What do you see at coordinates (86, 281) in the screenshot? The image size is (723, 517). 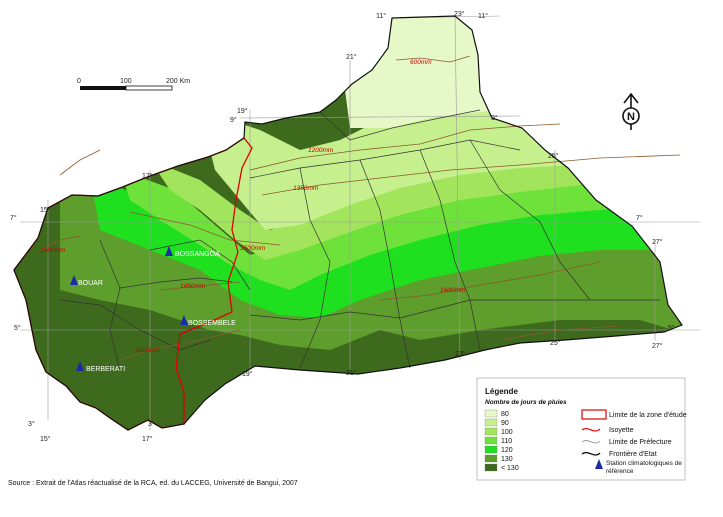 I see `station-bouar: BOUAR` at bounding box center [86, 281].